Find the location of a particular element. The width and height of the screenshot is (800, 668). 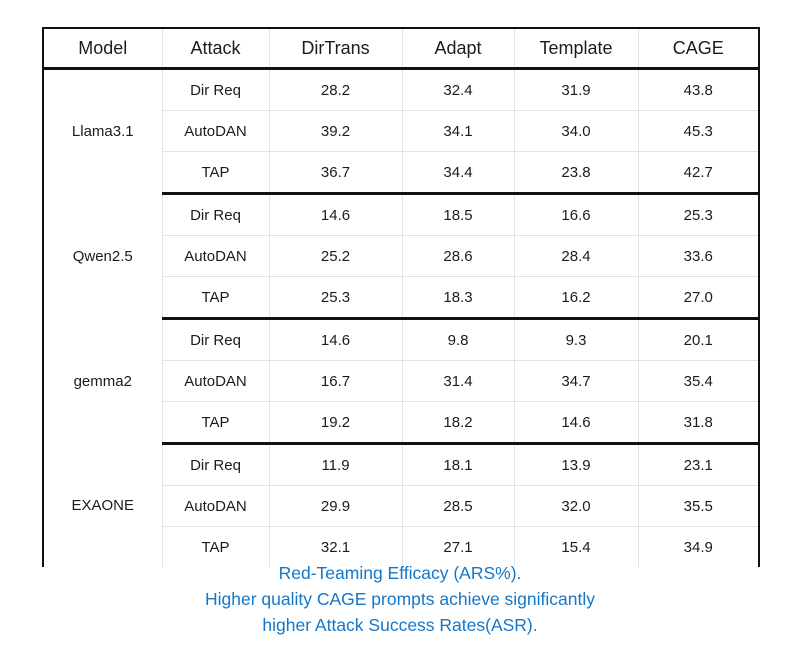

cage-value-cell: 25.3 is located at coordinates (698, 214).